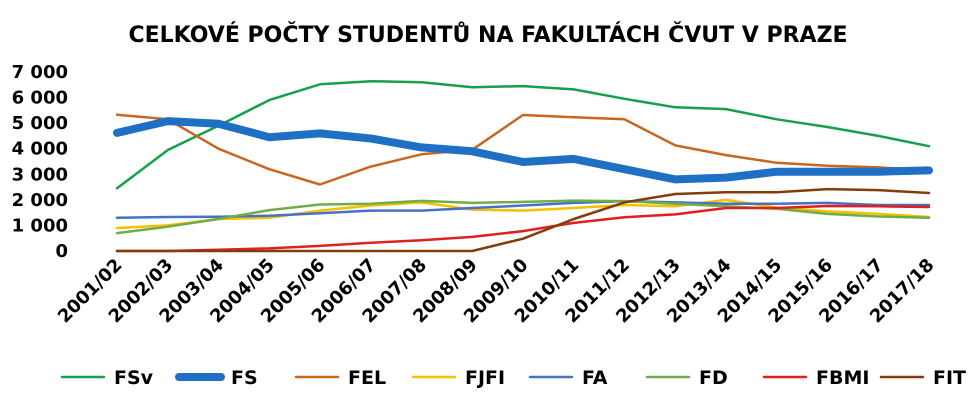  I want to click on series-line-fit, so click(523, 220).